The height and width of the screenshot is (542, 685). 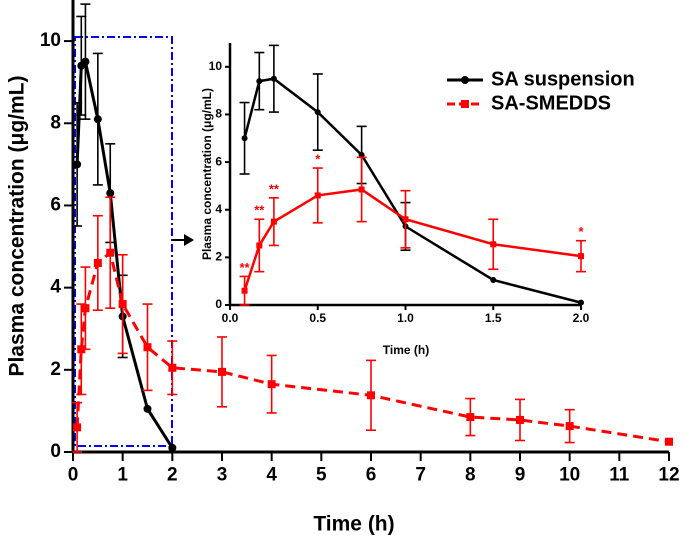 I want to click on x-tick-label: 1, so click(x=122, y=474).